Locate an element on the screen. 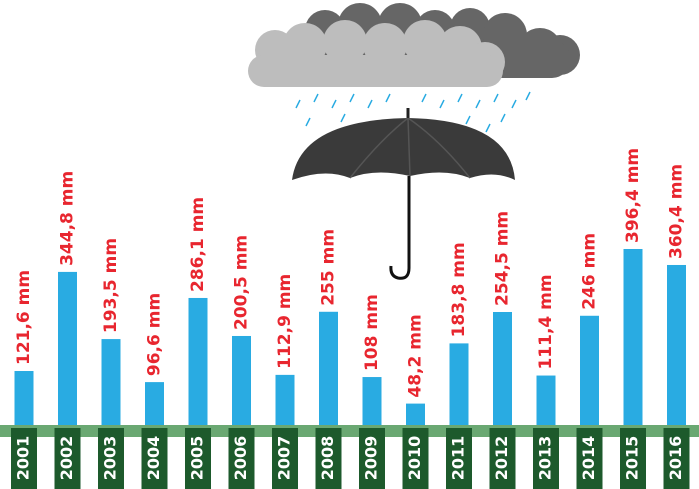  x-tick-label: 2015 is located at coordinates (632, 458).